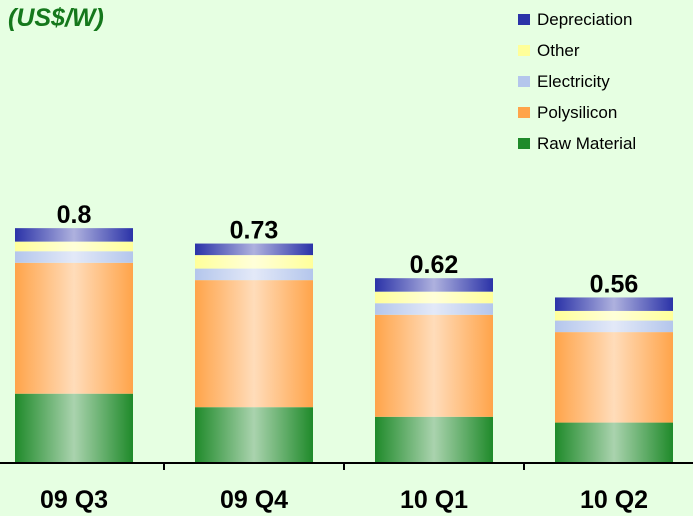  I want to click on legend-label-raw-material: Raw Material, so click(587, 143).